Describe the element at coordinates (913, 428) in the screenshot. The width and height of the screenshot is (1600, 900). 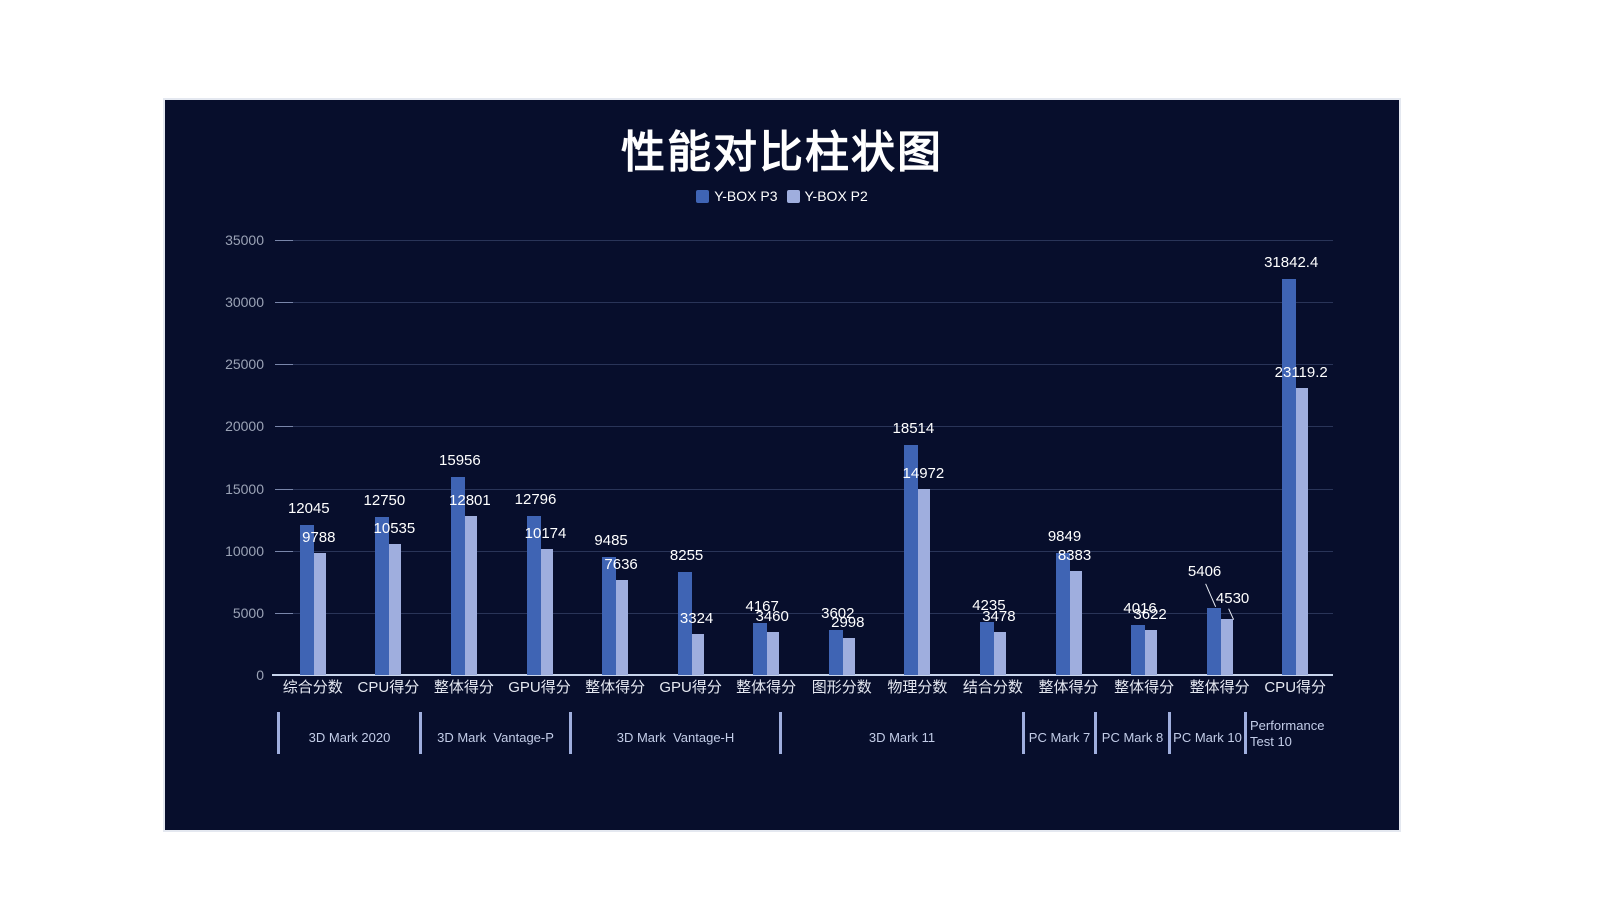
I see `value-label-p3: 18514` at that location.